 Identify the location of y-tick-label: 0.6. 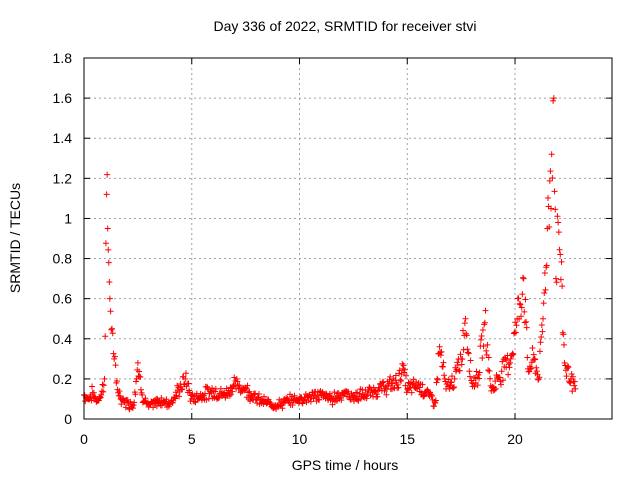
(63, 299).